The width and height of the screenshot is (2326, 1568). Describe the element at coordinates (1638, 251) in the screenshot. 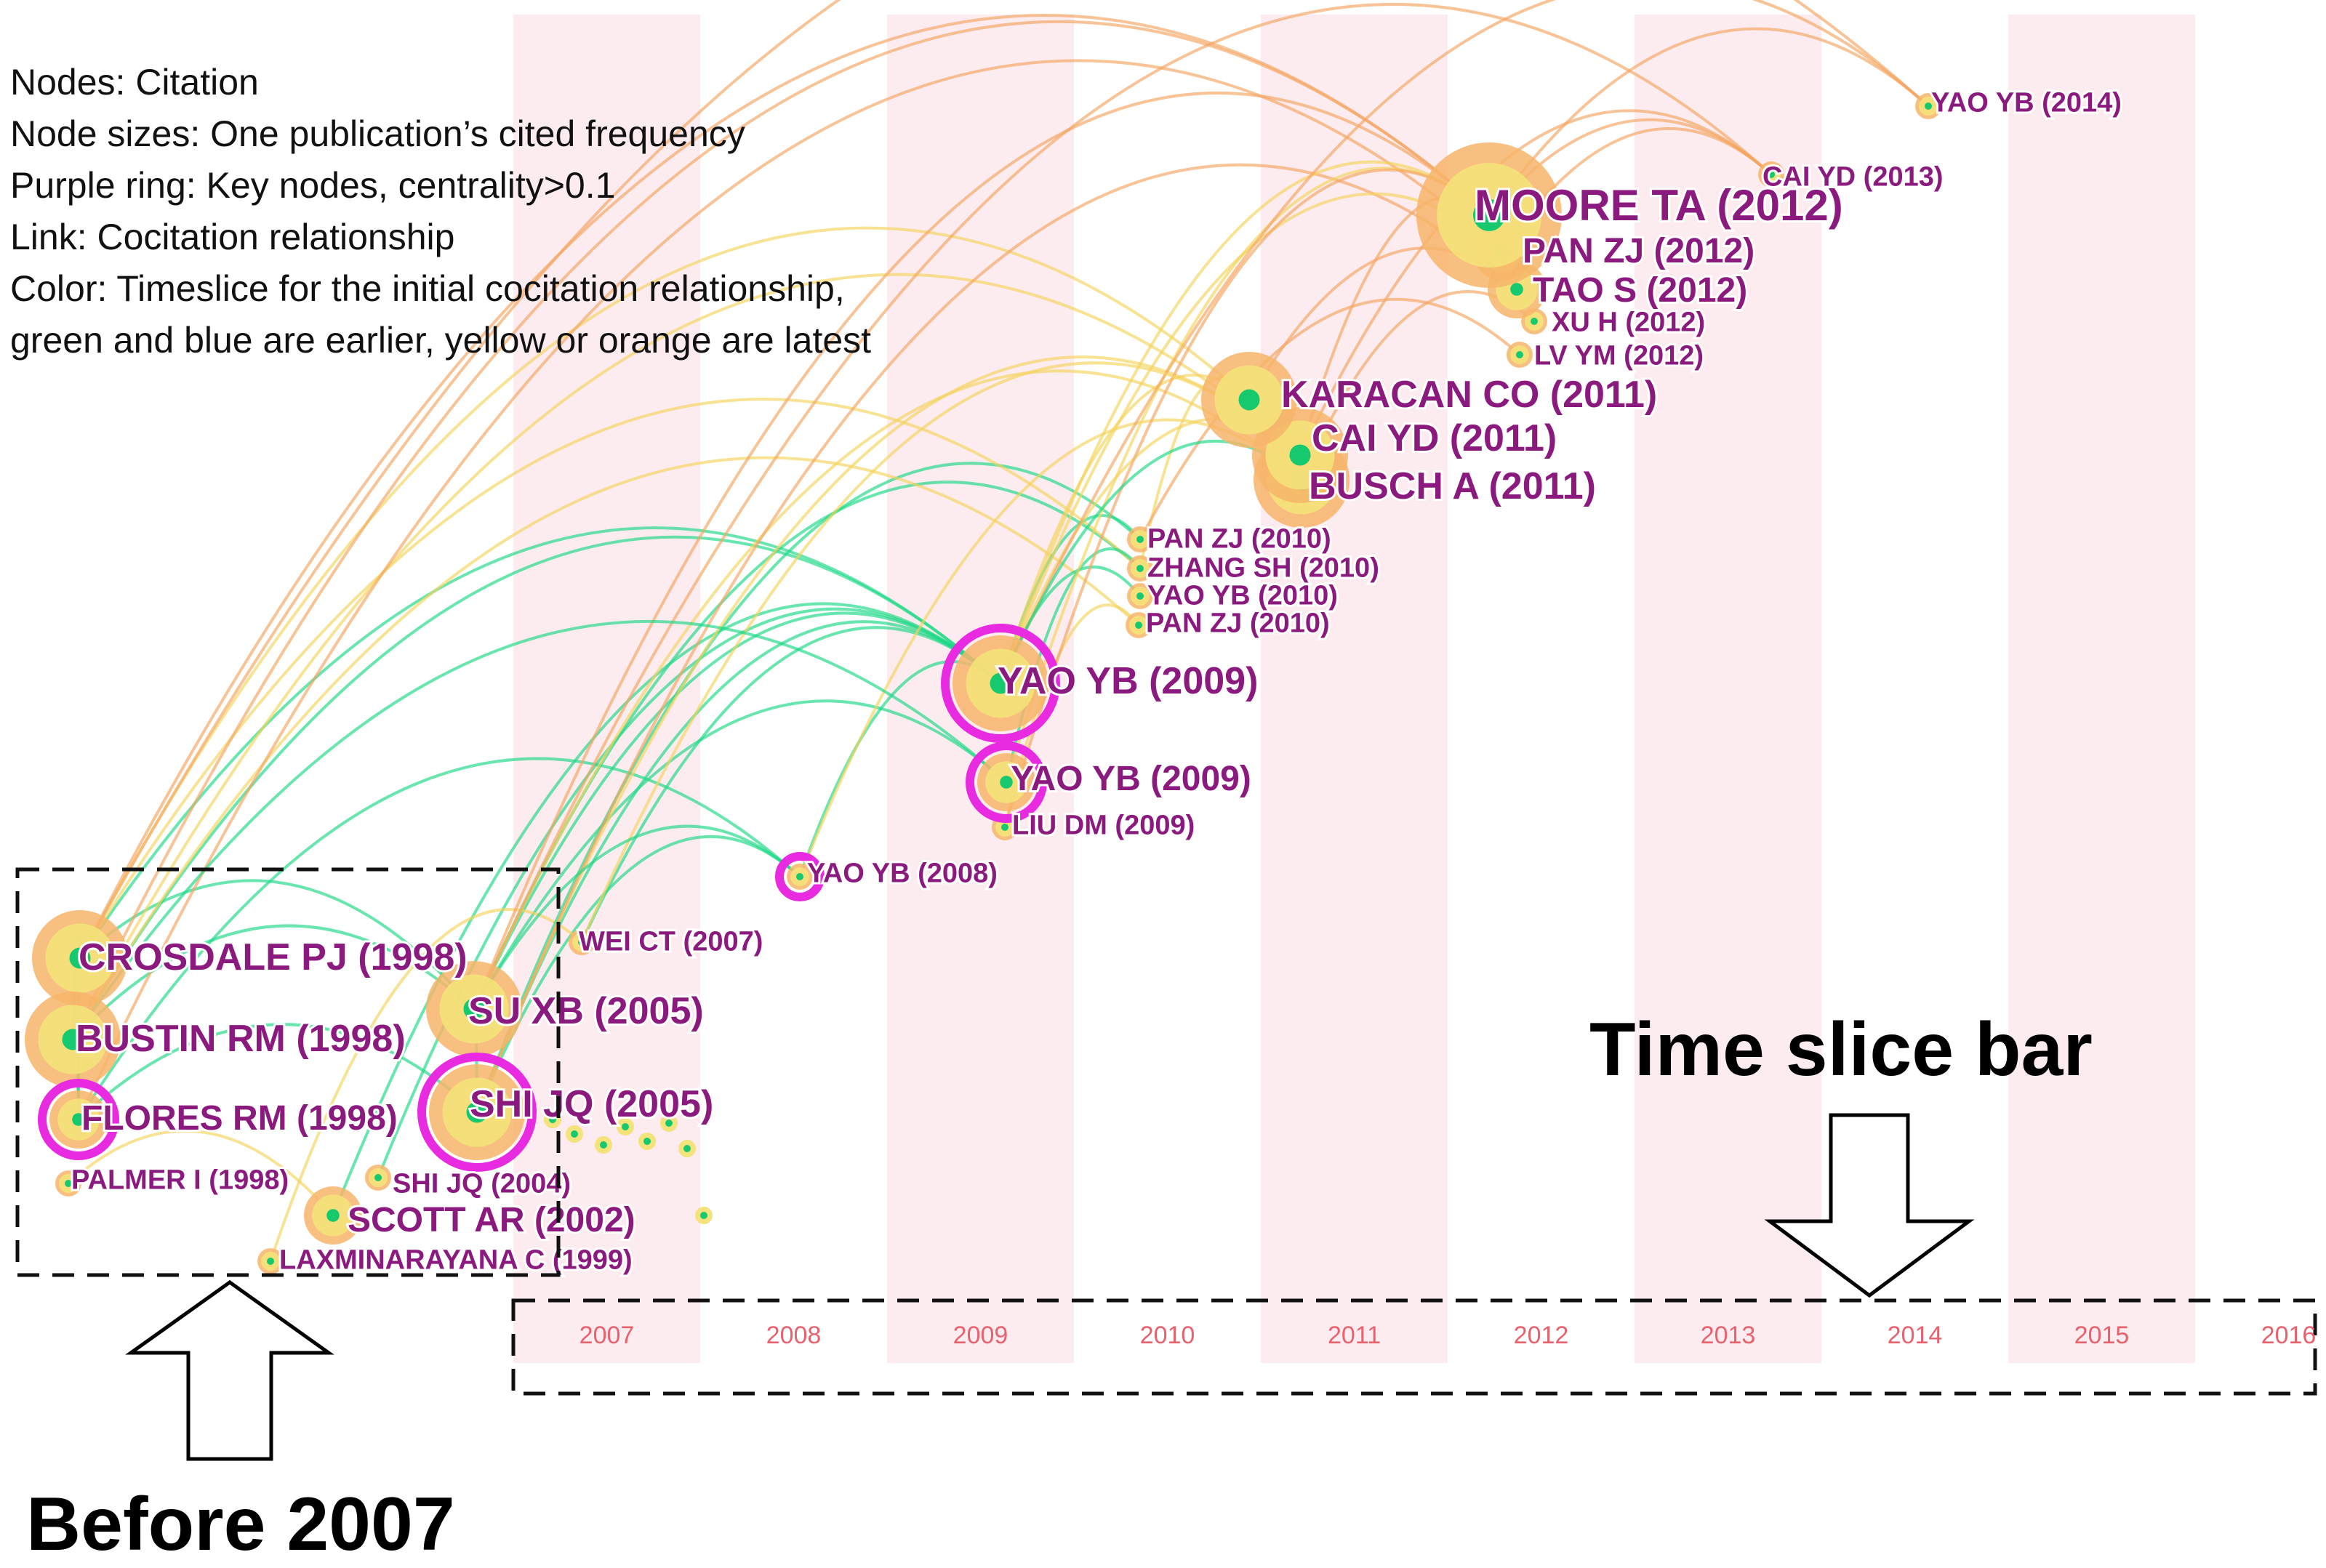

I see `node-label: PAN ZJ (2012)` at that location.